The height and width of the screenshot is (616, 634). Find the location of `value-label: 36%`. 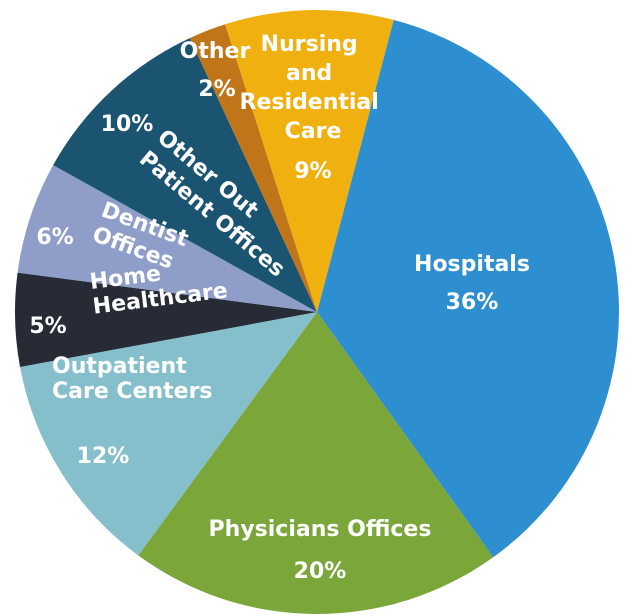

value-label: 36% is located at coordinates (472, 302).